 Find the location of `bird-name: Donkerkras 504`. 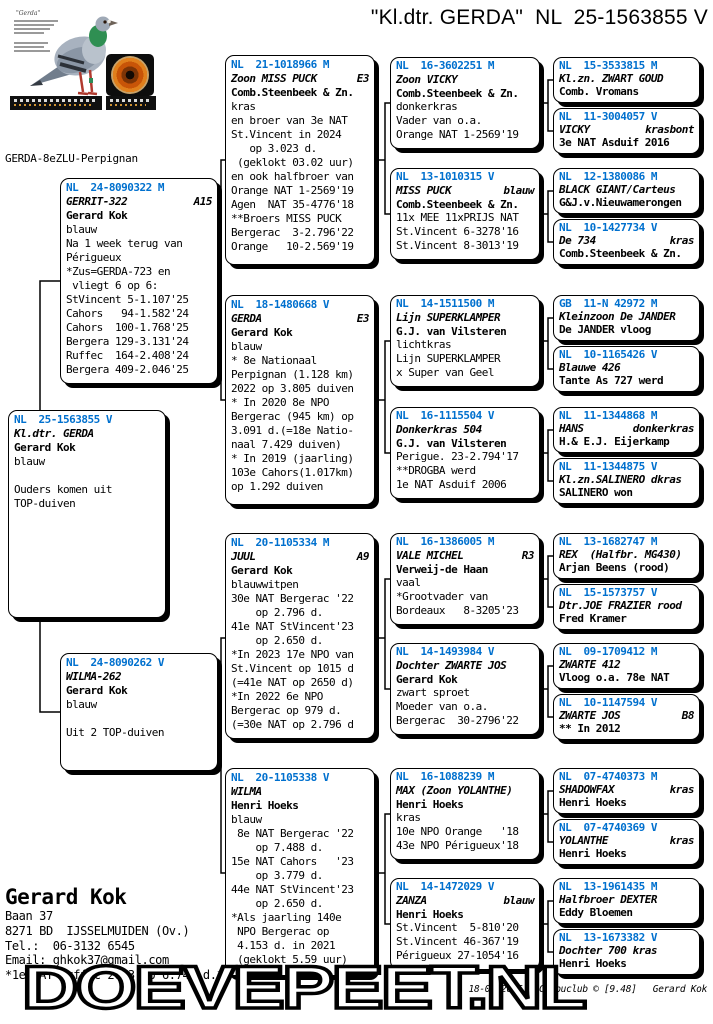

bird-name: Donkerkras 504 is located at coordinates (439, 429).